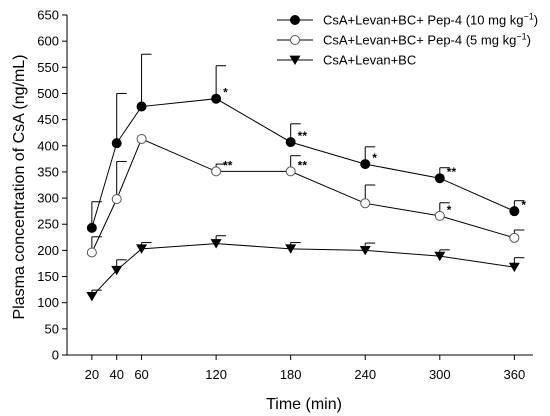 This screenshot has height=416, width=550. I want to click on y-tick-label: 200, so click(48, 250).